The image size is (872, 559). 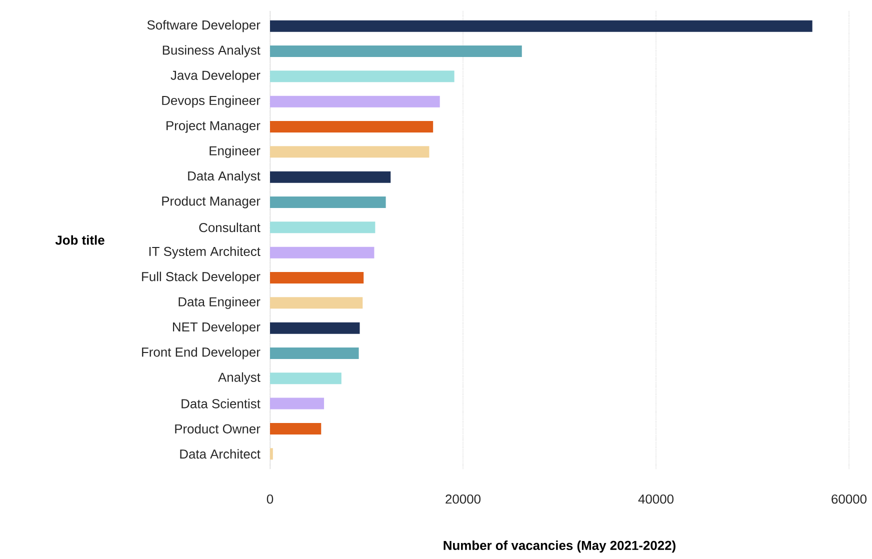 What do you see at coordinates (201, 353) in the screenshot?
I see `y-tick-label: Front End Developer` at bounding box center [201, 353].